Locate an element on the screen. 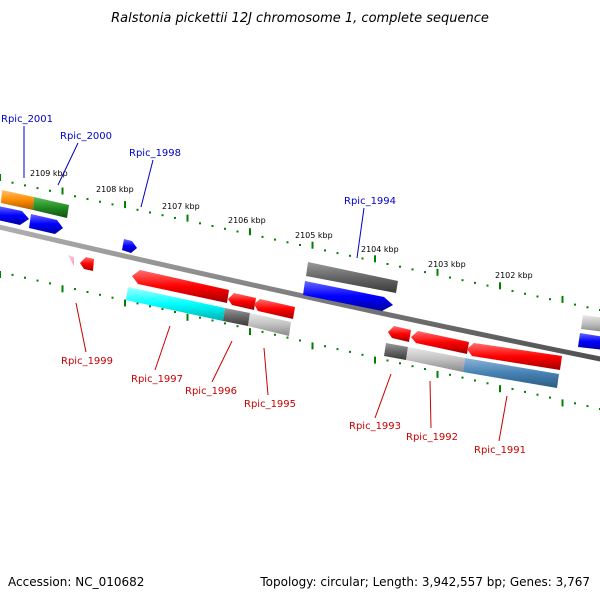 This screenshot has height=600, width=600. accession-text: Accession: NC_010682 is located at coordinates (76, 582).